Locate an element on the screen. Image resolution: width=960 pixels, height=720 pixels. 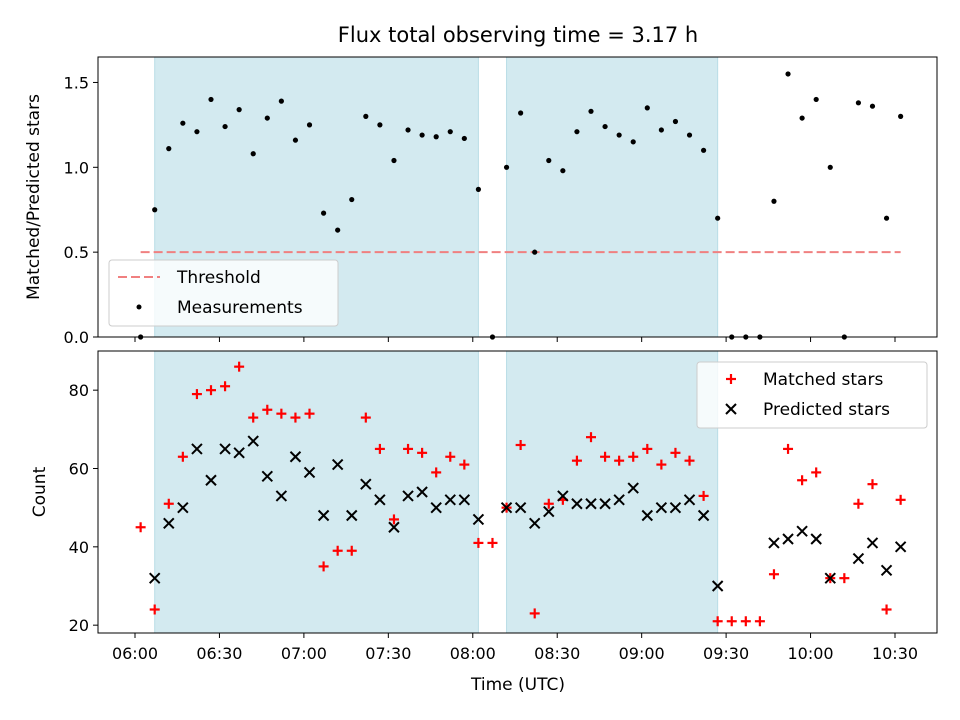
x-tick-label: 07:30 is located at coordinates (388, 653).